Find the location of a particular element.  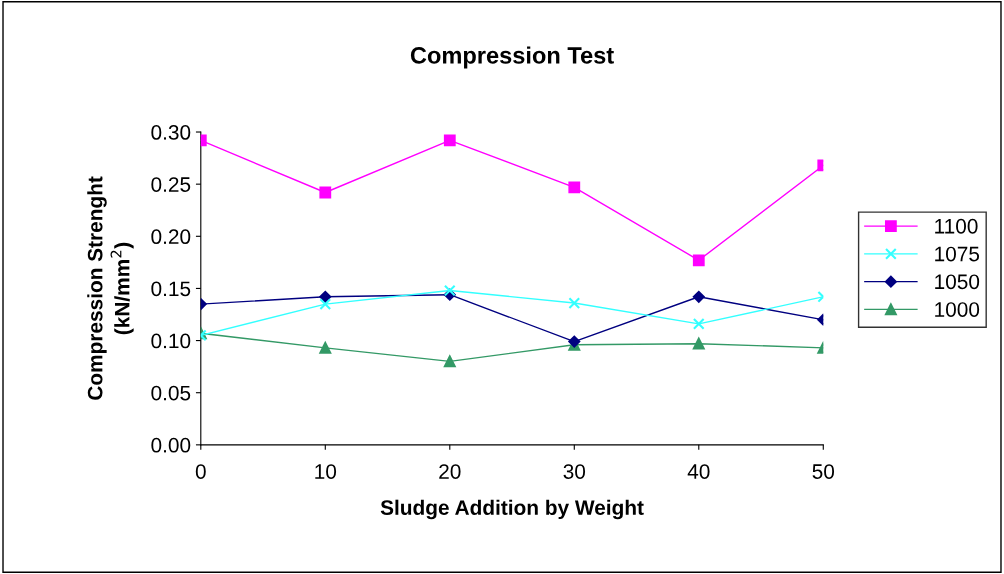

legend-label: 1000 is located at coordinates (957, 309).